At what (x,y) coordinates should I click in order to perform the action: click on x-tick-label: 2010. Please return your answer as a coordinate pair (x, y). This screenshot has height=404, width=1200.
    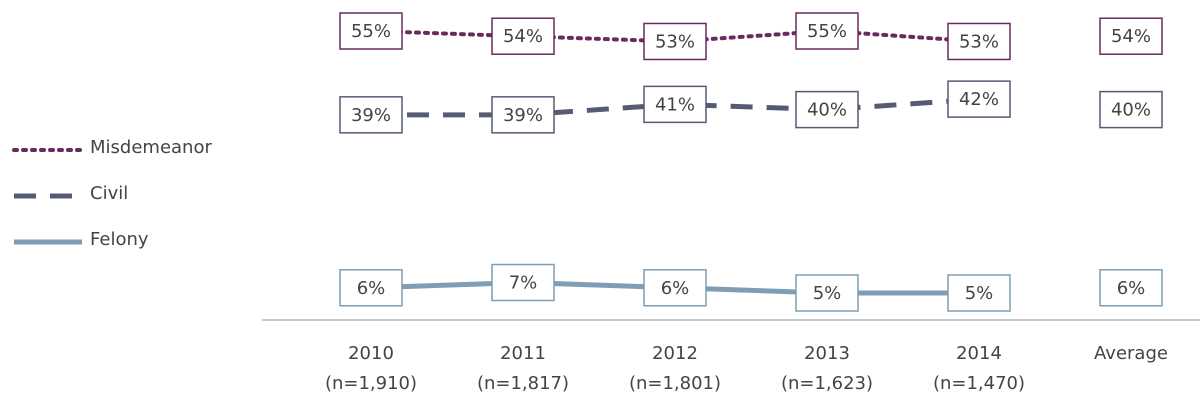
    Looking at the image, I should click on (371, 353).